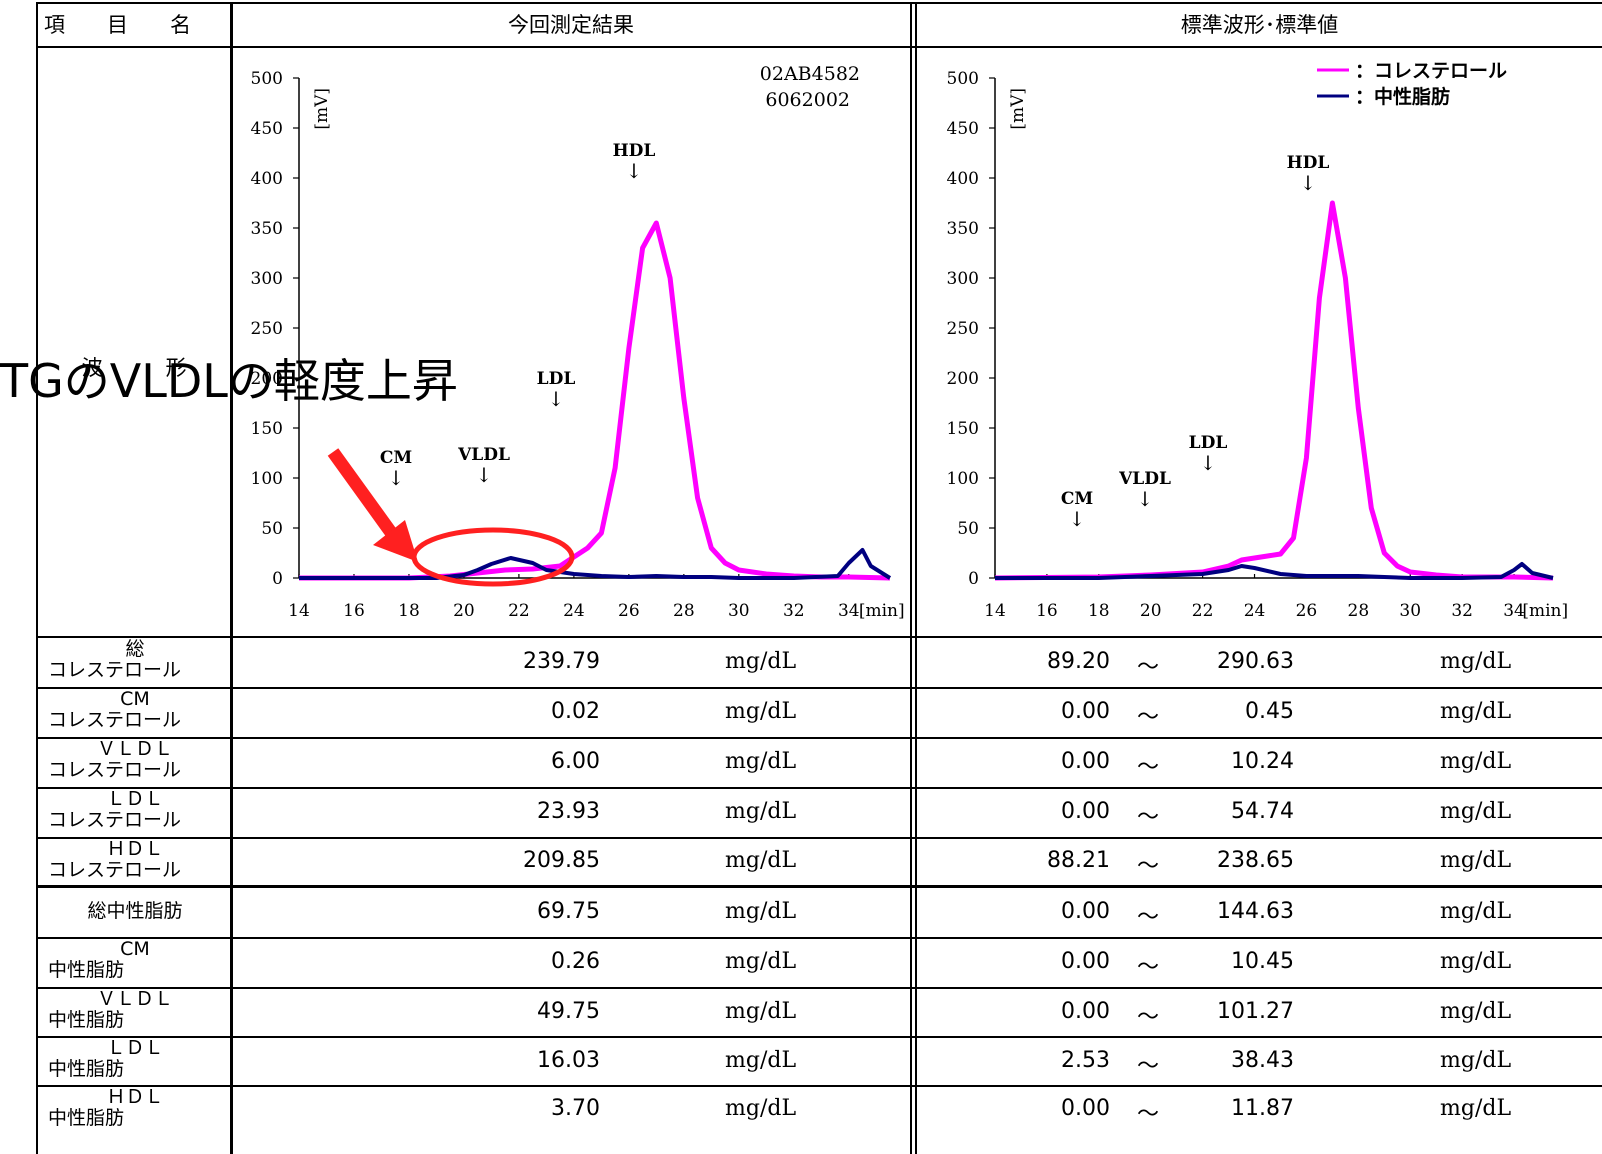 The image size is (1602, 1154). I want to click on row-label: ＨＤＬ コレステロール, so click(135, 860).